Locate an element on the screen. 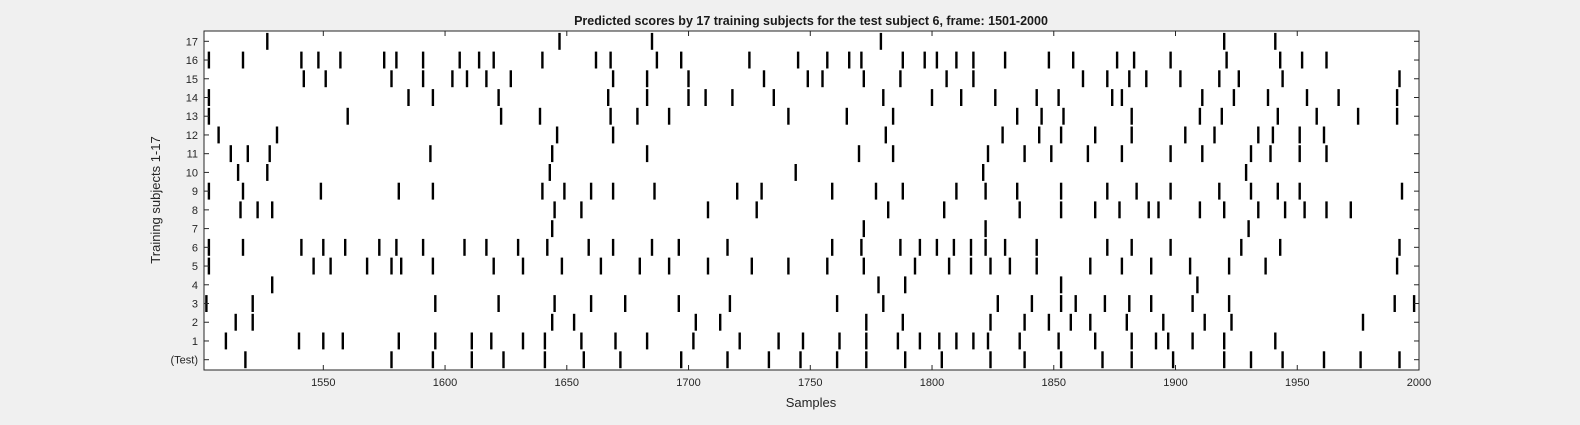 This screenshot has height=425, width=1580. x-axis-label: Samples is located at coordinates (811, 402).